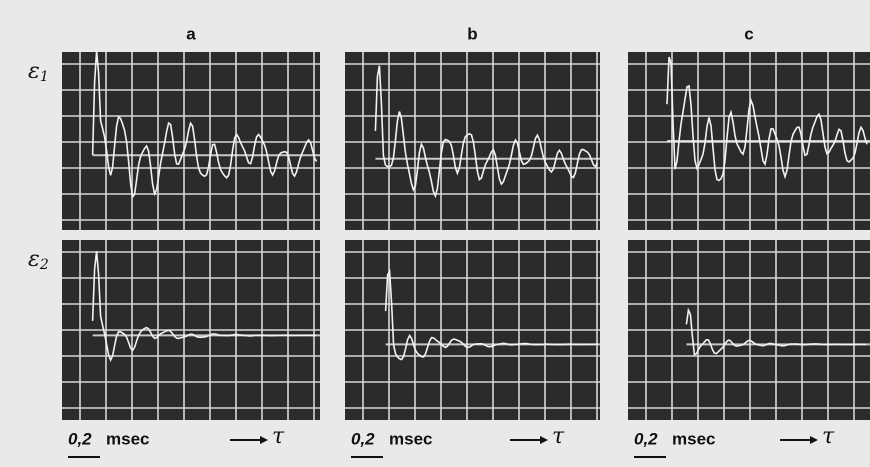  What do you see at coordinates (191, 33) in the screenshot?
I see `column-label: a` at bounding box center [191, 33].